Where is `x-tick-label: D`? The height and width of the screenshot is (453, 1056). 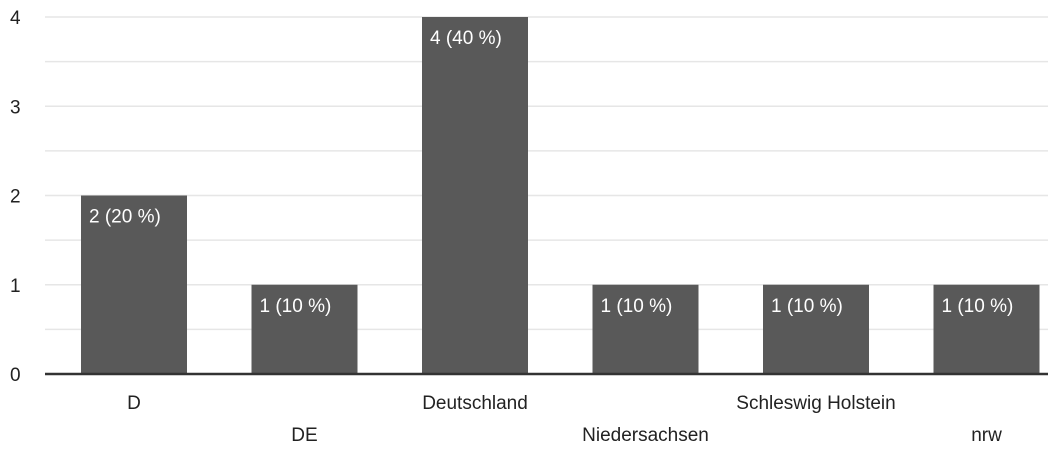
x-tick-label: D is located at coordinates (134, 403).